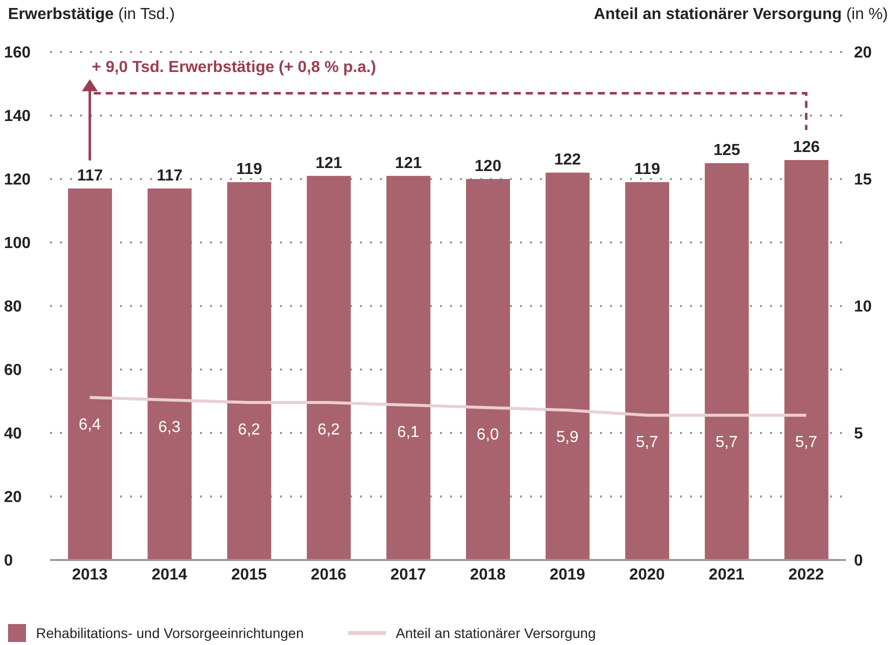 The image size is (896, 645). I want to click on y2-tick-label: 20, so click(863, 53).